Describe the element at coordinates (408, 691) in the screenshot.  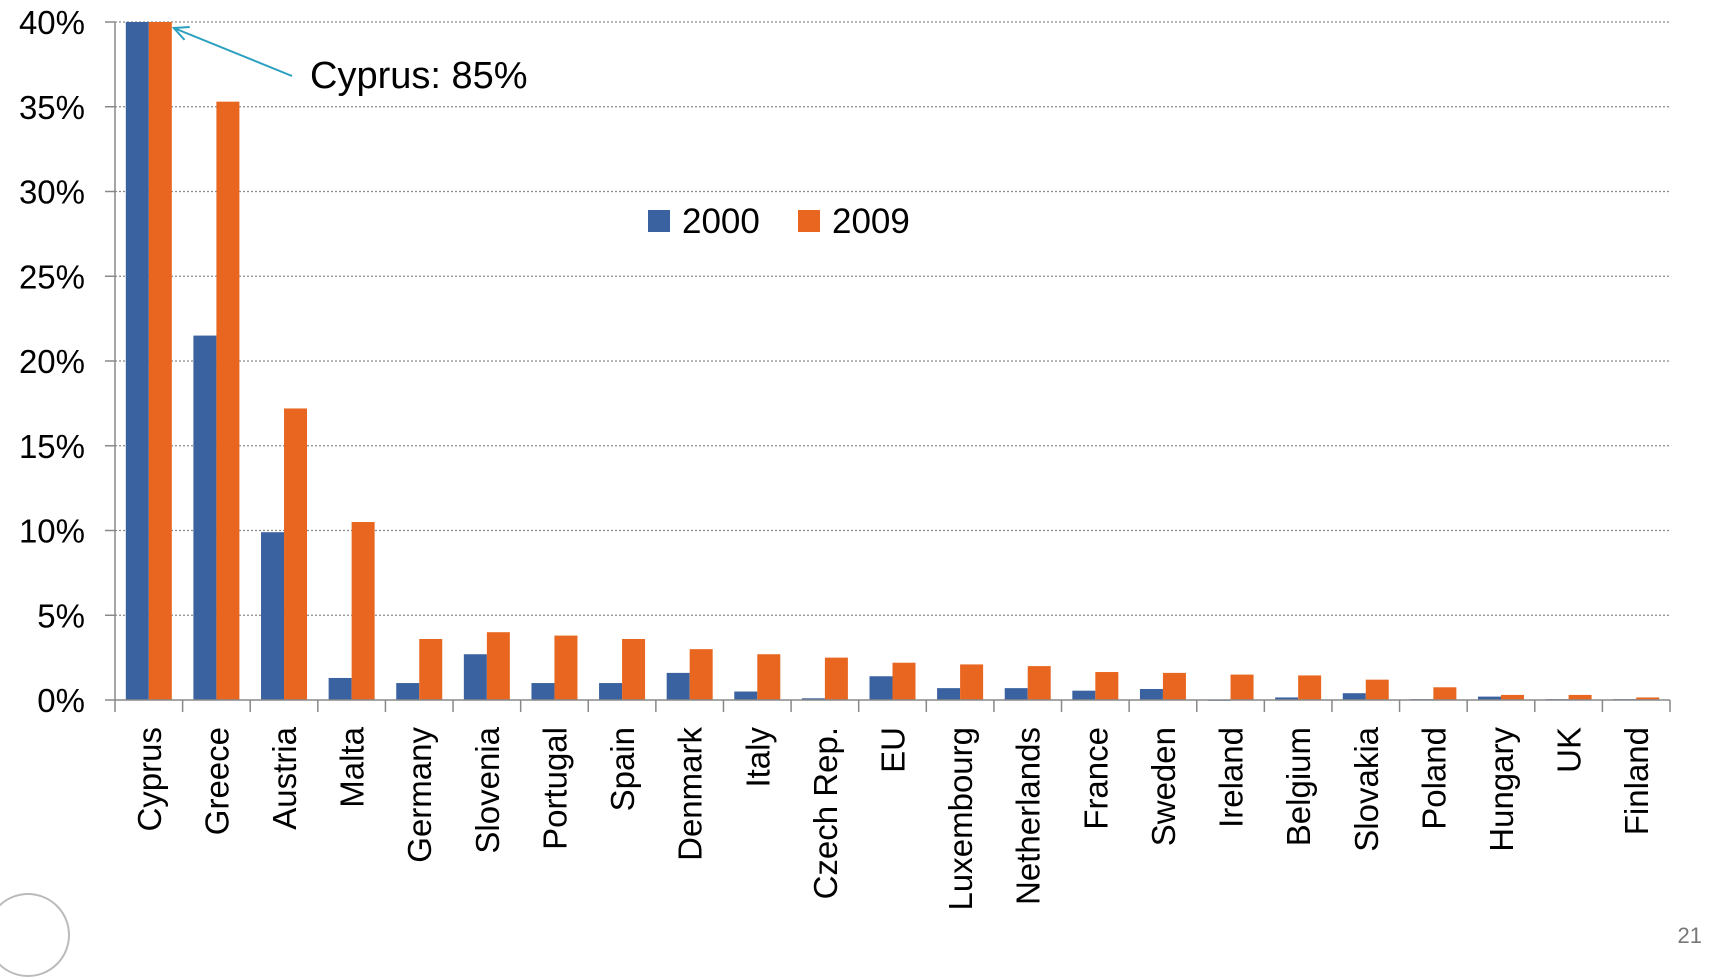
I see `bar-2000-germany` at that location.